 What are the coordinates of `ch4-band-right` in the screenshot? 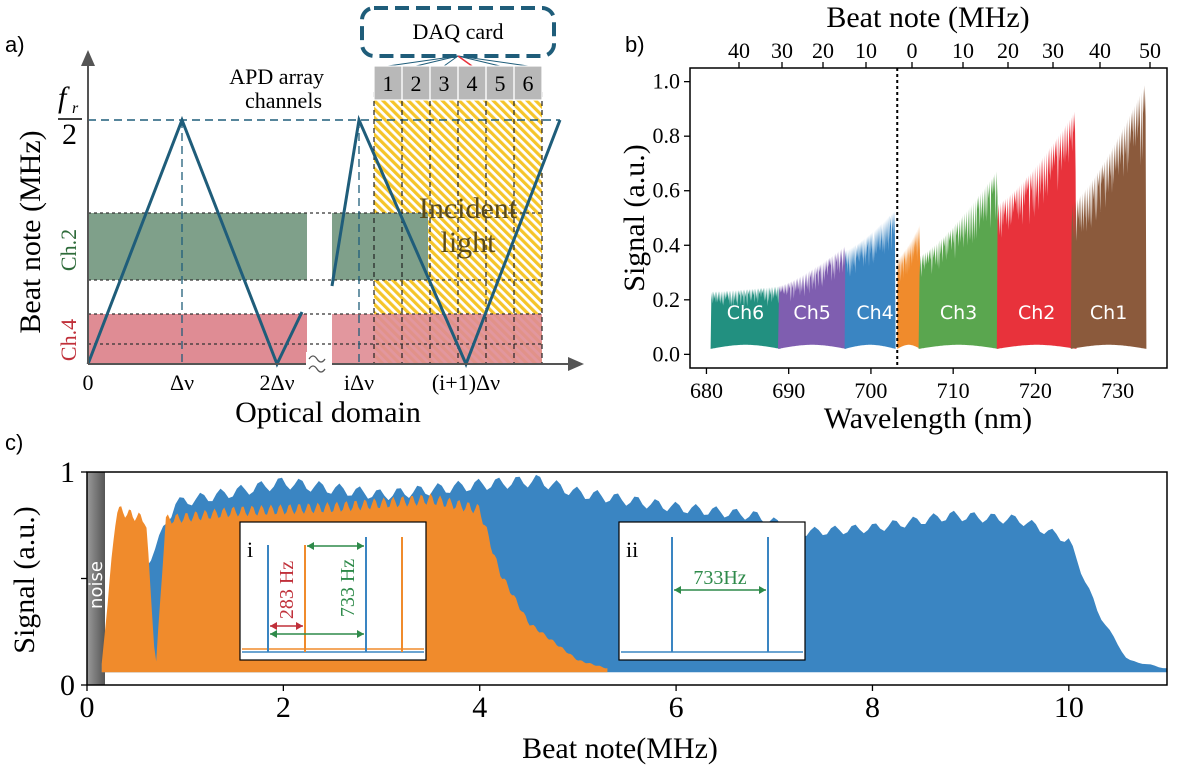 It's located at (437, 339).